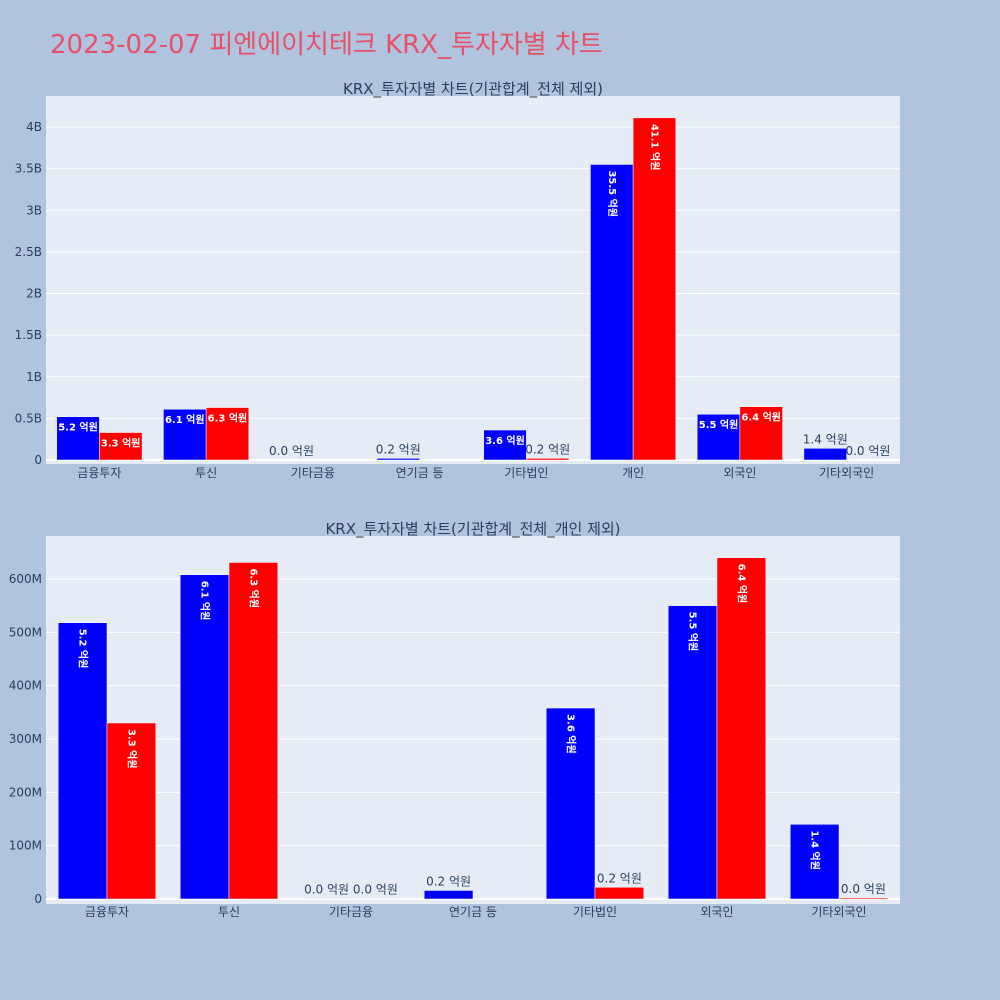 The height and width of the screenshot is (1000, 1000). What do you see at coordinates (25, 579) in the screenshot?
I see `y-tick-label: 600M` at bounding box center [25, 579].